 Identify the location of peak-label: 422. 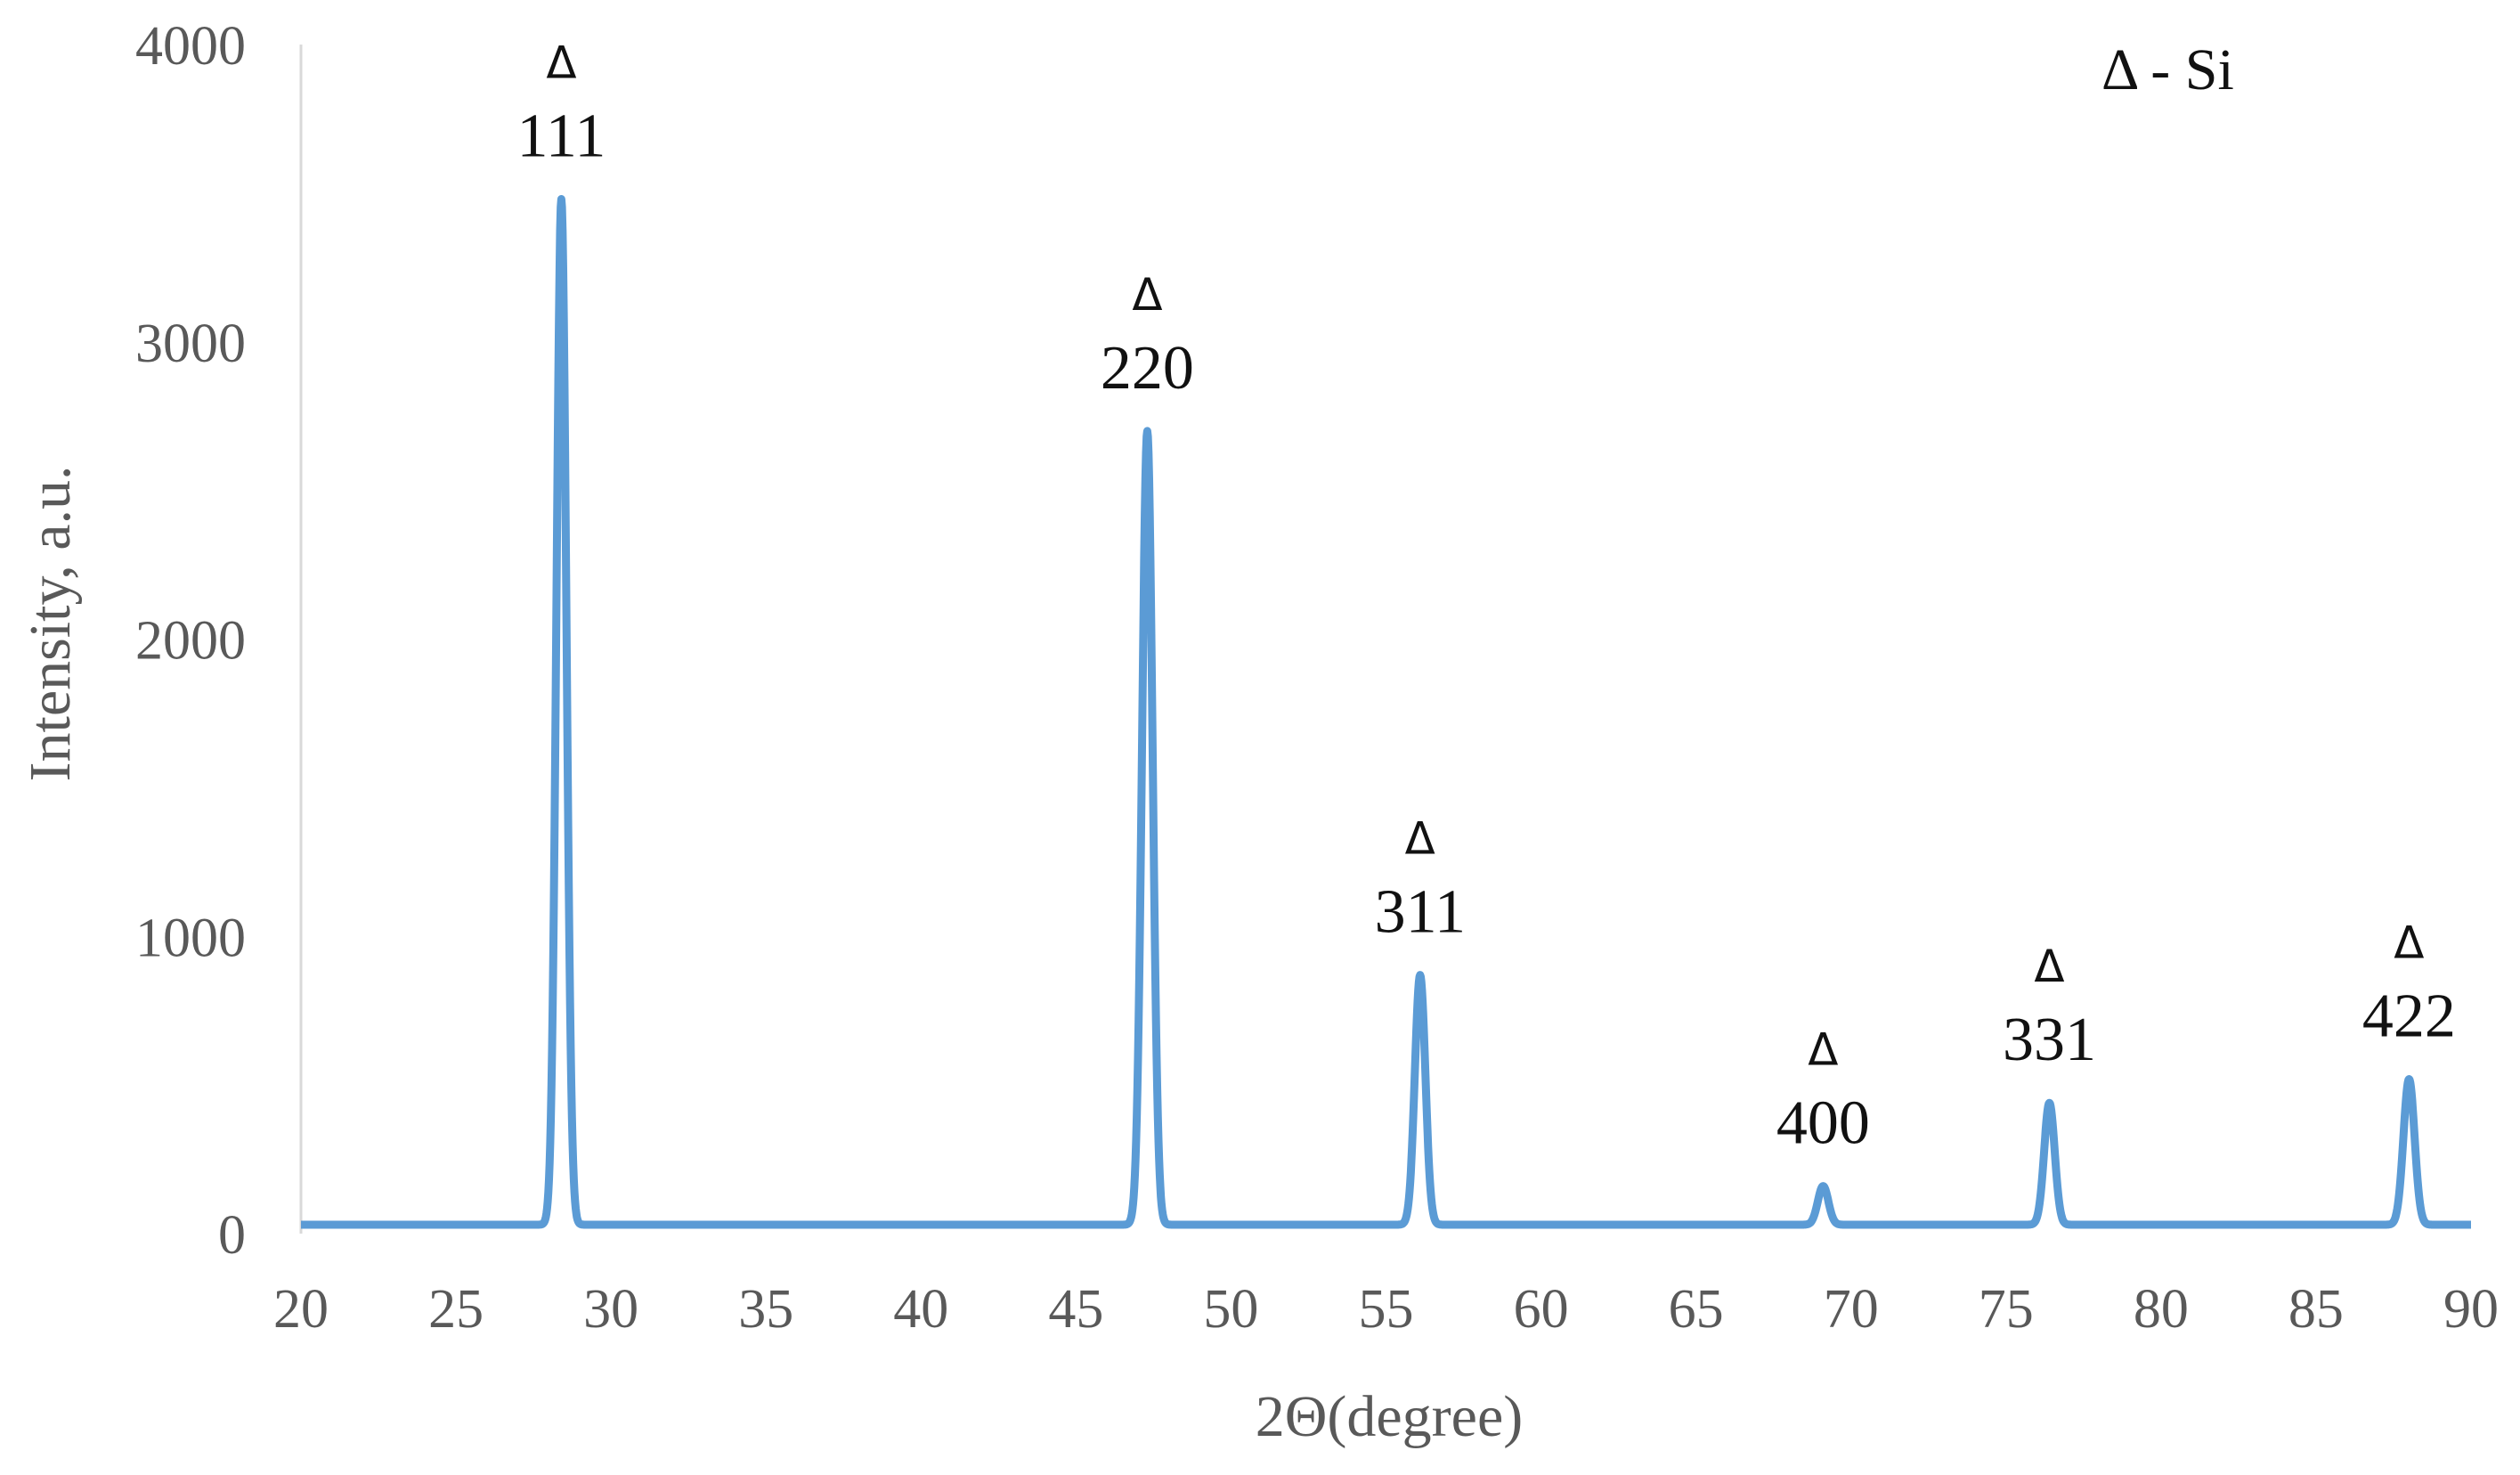
(2409, 1016).